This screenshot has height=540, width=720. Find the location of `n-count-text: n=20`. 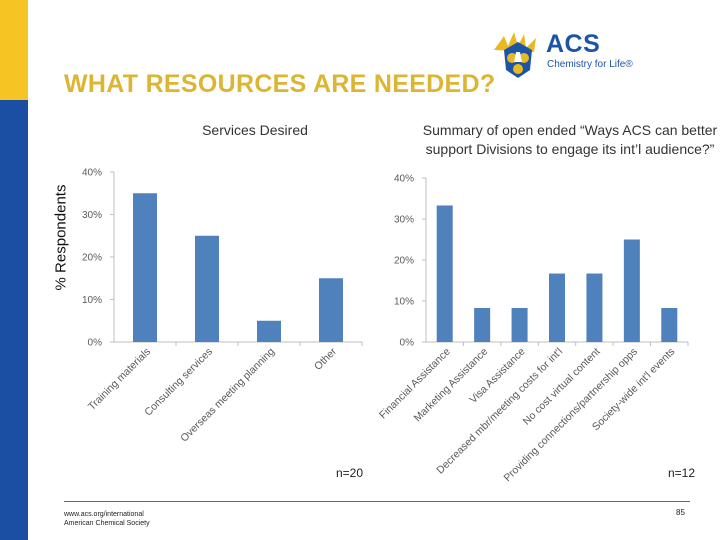

n-count-text: n=20 is located at coordinates (350, 473).